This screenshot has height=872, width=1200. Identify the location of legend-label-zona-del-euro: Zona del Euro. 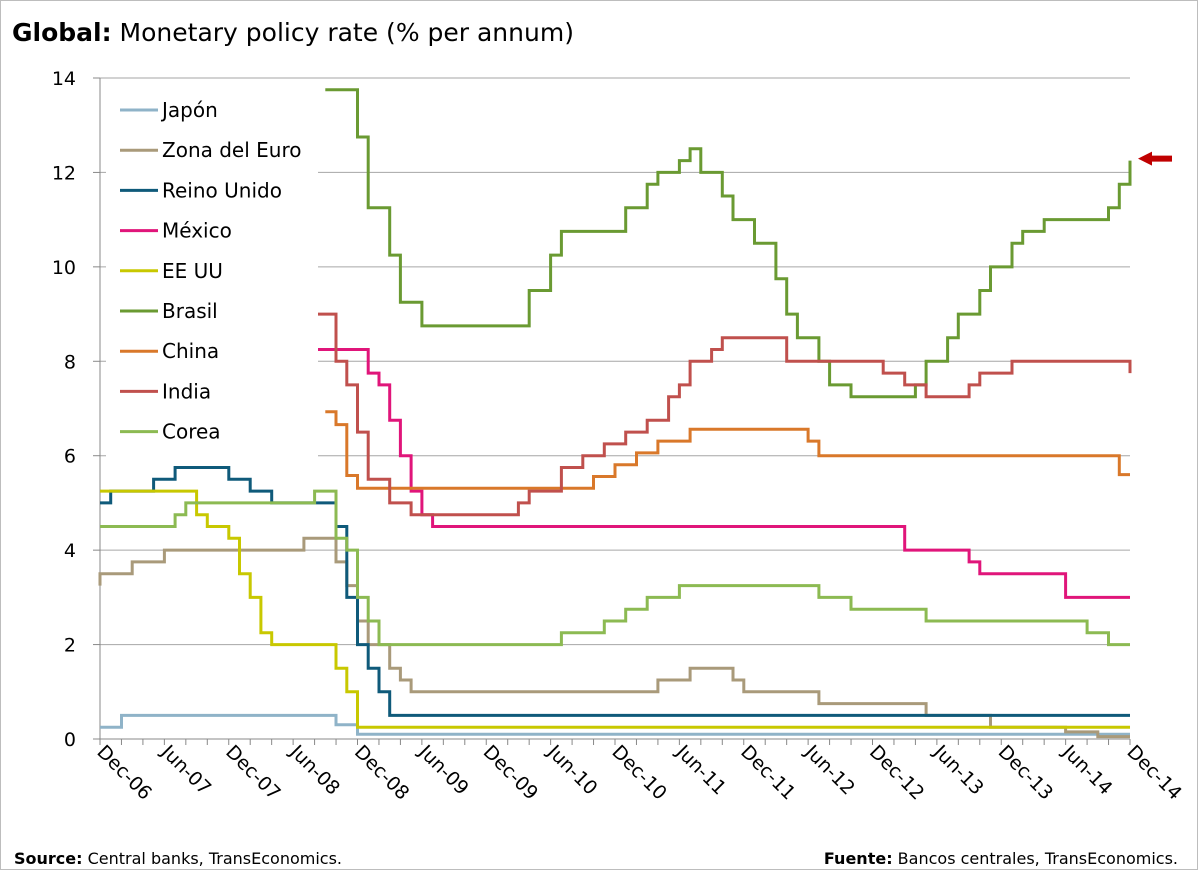
(231, 150).